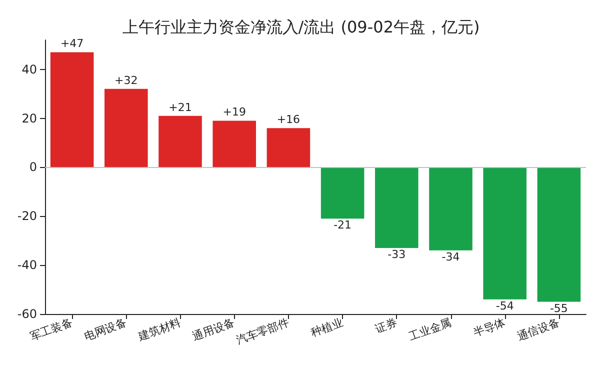 Image resolution: width=602 pixels, height=373 pixels. Describe the element at coordinates (126, 80) in the screenshot. I see `data-label: +32` at that location.